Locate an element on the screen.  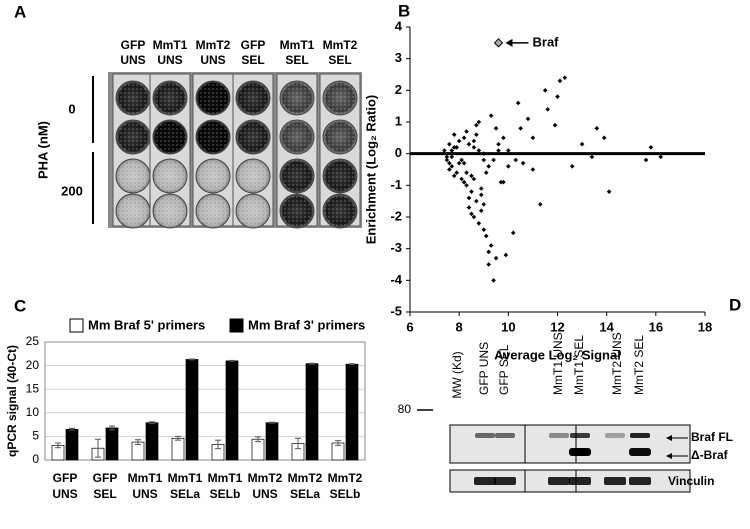
legend-label: Mm Braf 5' primers is located at coordinates (146, 324).